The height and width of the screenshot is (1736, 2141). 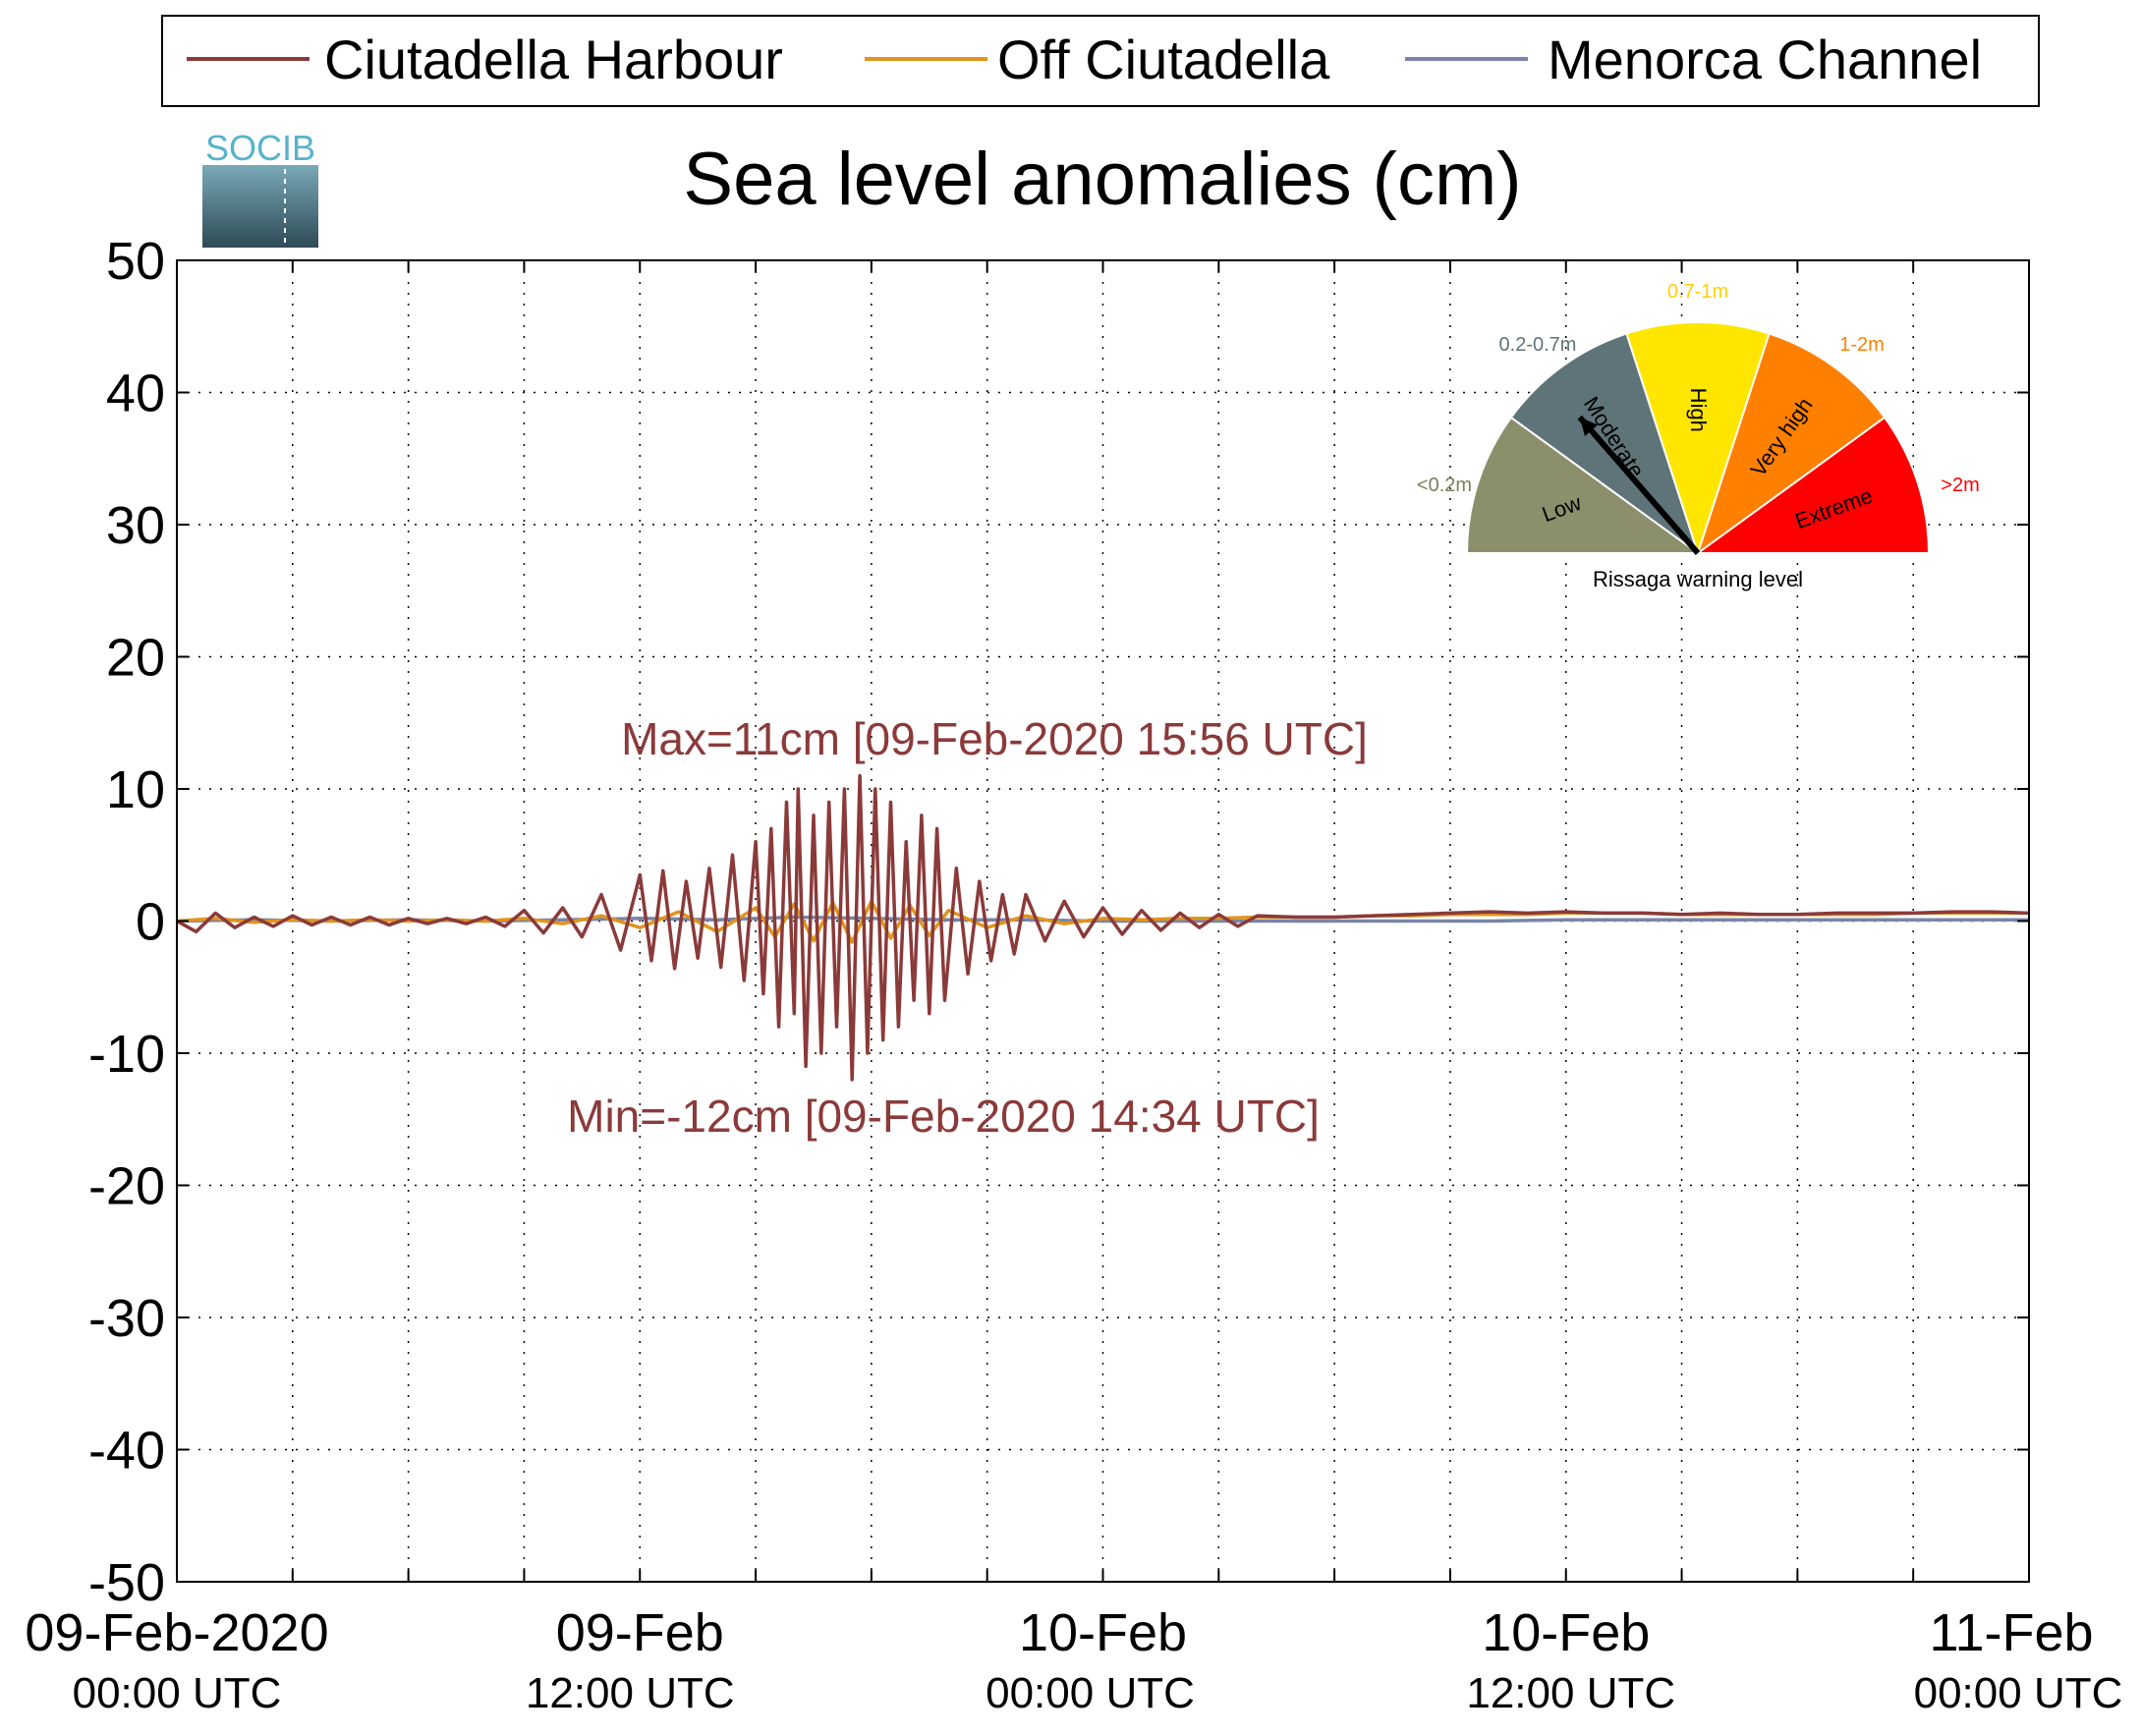 What do you see at coordinates (126, 1186) in the screenshot?
I see `y-tick-label: -20` at bounding box center [126, 1186].